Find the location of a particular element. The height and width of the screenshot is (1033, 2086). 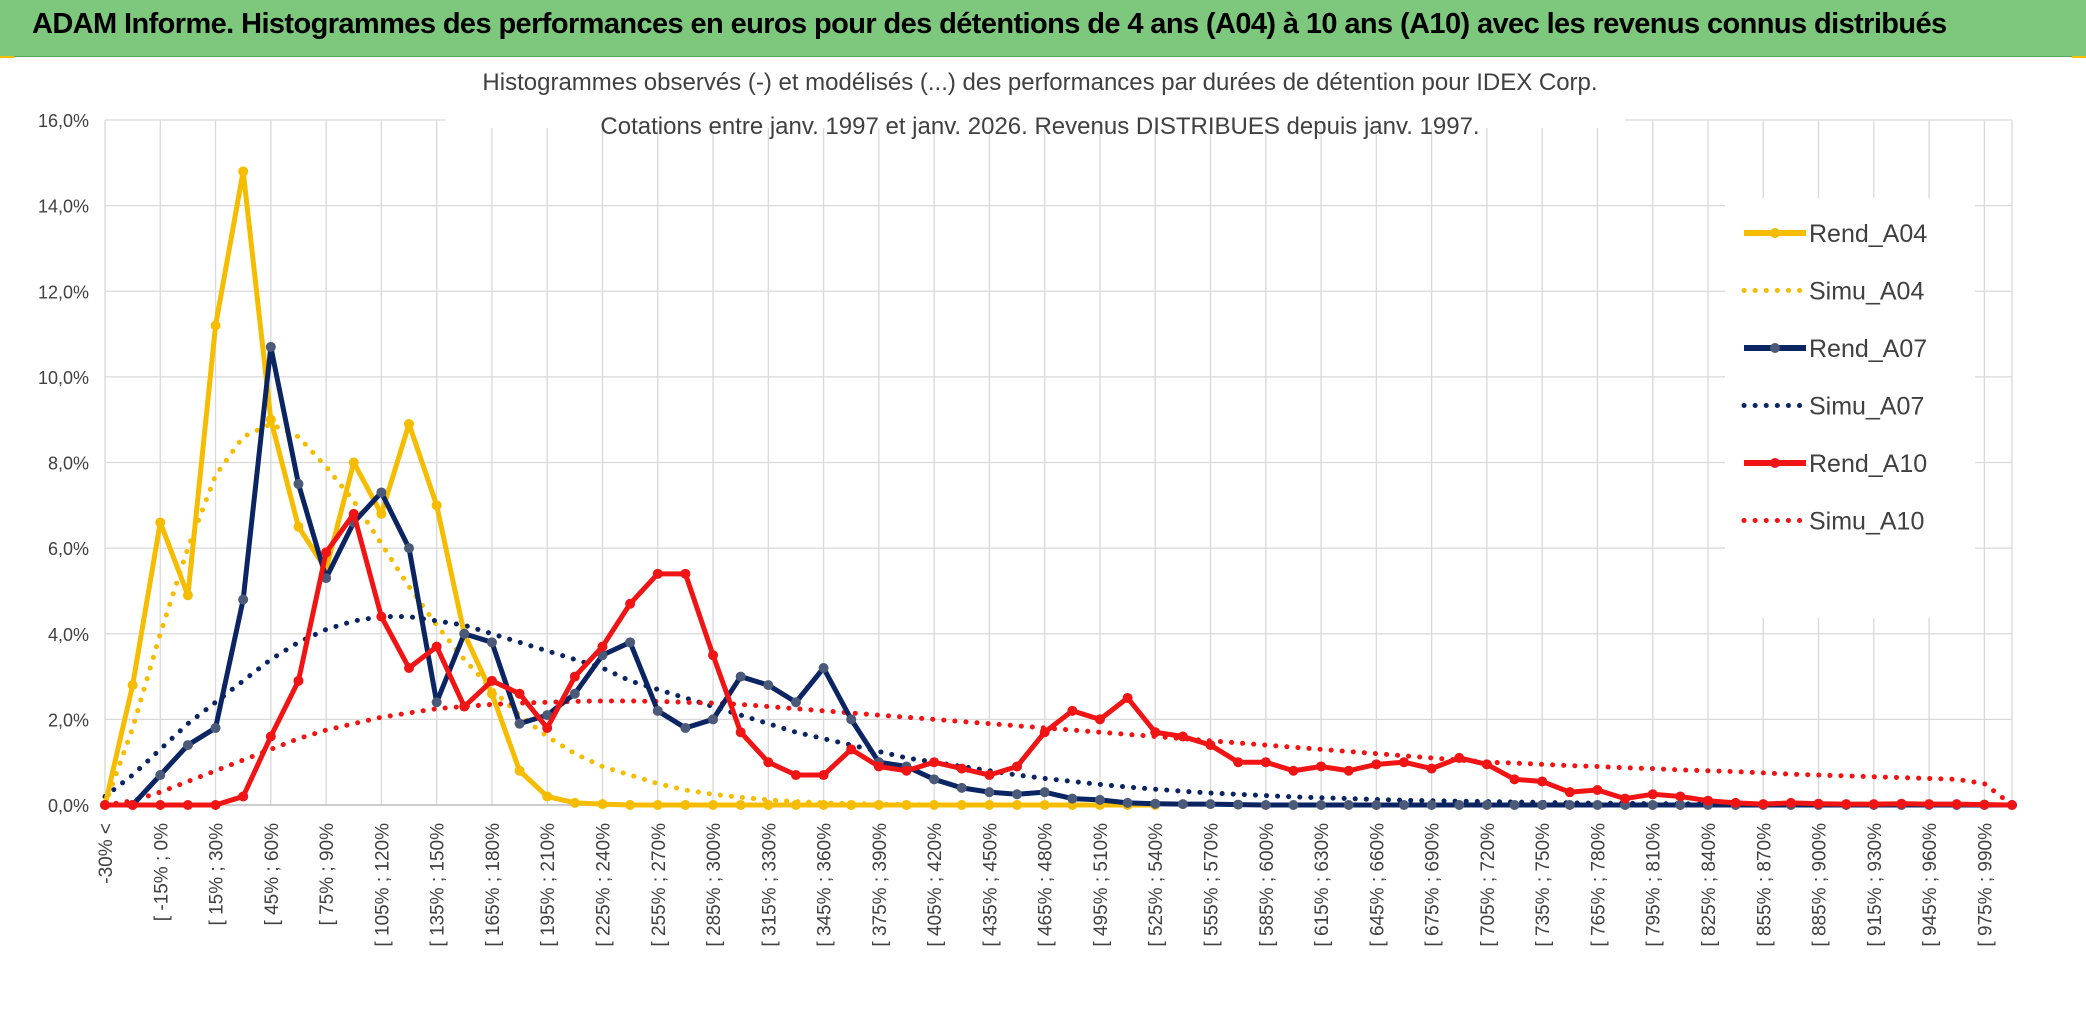

x-tick-label: [ 165% ; 180% is located at coordinates (493, 885).